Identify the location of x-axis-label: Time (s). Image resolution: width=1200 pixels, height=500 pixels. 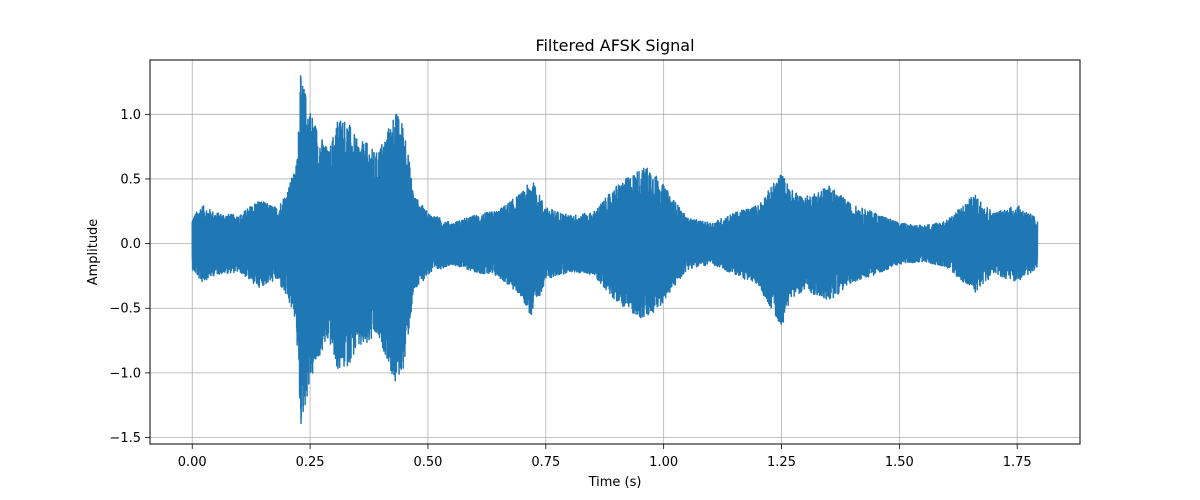
(615, 482).